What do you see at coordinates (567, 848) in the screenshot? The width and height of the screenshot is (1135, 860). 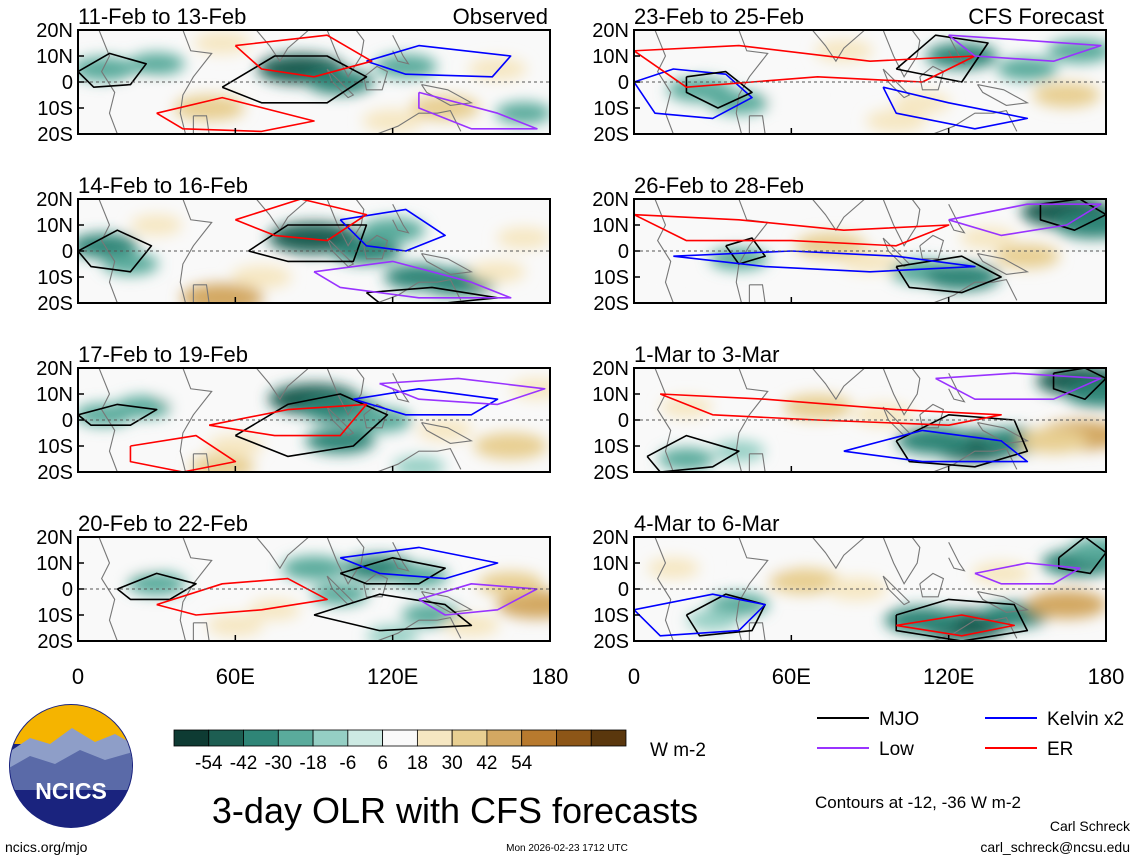 I see `footer-timestamp: Mon 2026-02-23 1712 UTC` at bounding box center [567, 848].